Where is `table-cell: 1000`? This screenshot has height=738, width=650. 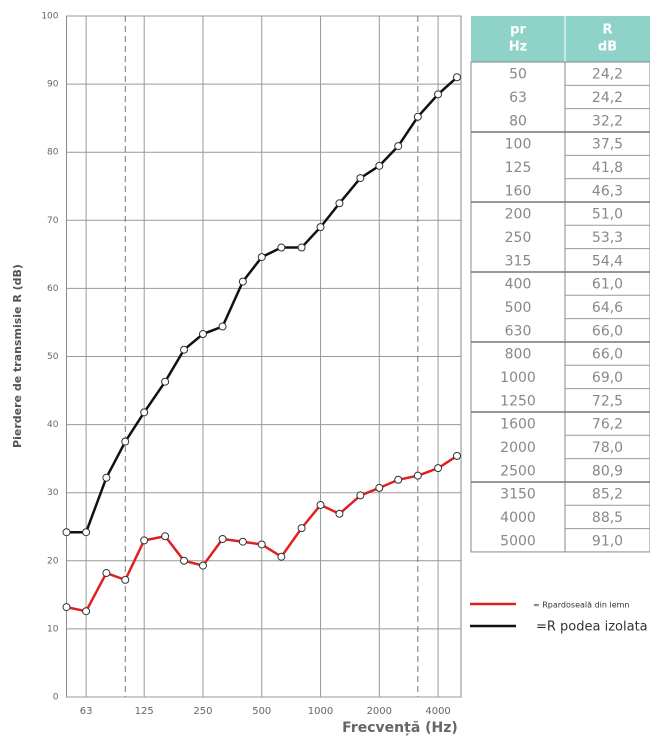
table-cell: 1000 is located at coordinates (518, 378).